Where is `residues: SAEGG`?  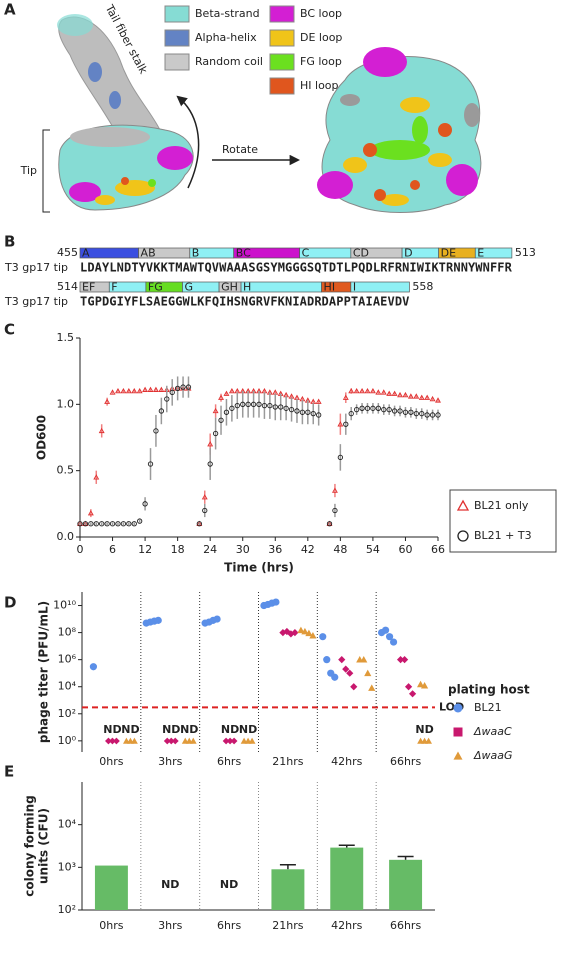
residues: SAEGG is located at coordinates (164, 302).